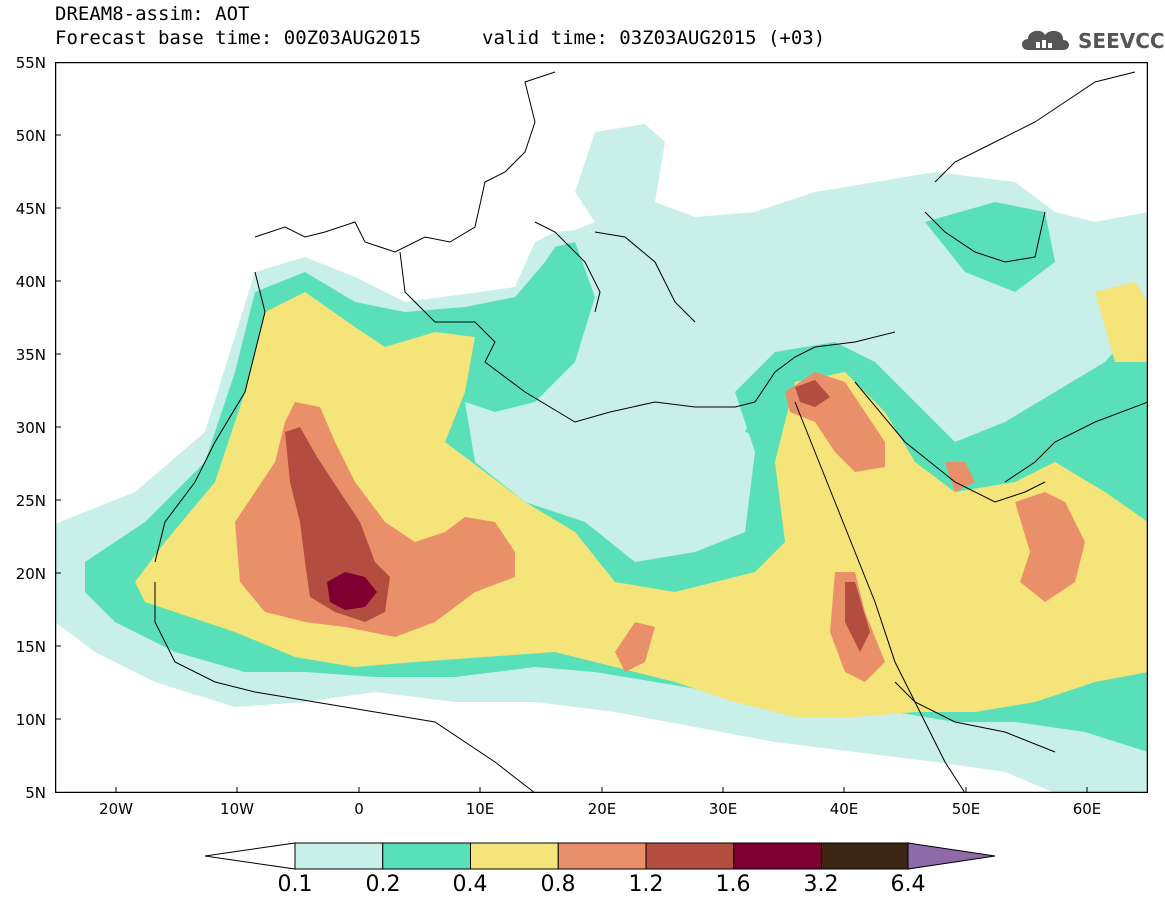 The width and height of the screenshot is (1165, 905). Describe the element at coordinates (30, 63) in the screenshot. I see `lat-label: 55N` at that location.